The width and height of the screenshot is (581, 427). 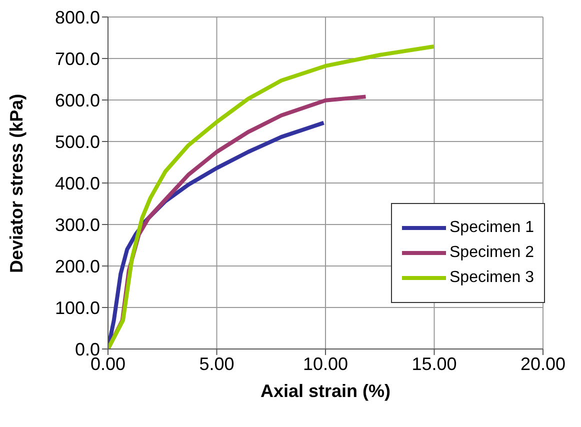 What do you see at coordinates (77, 17) in the screenshot?
I see `y-tick-label: 800.0` at bounding box center [77, 17].